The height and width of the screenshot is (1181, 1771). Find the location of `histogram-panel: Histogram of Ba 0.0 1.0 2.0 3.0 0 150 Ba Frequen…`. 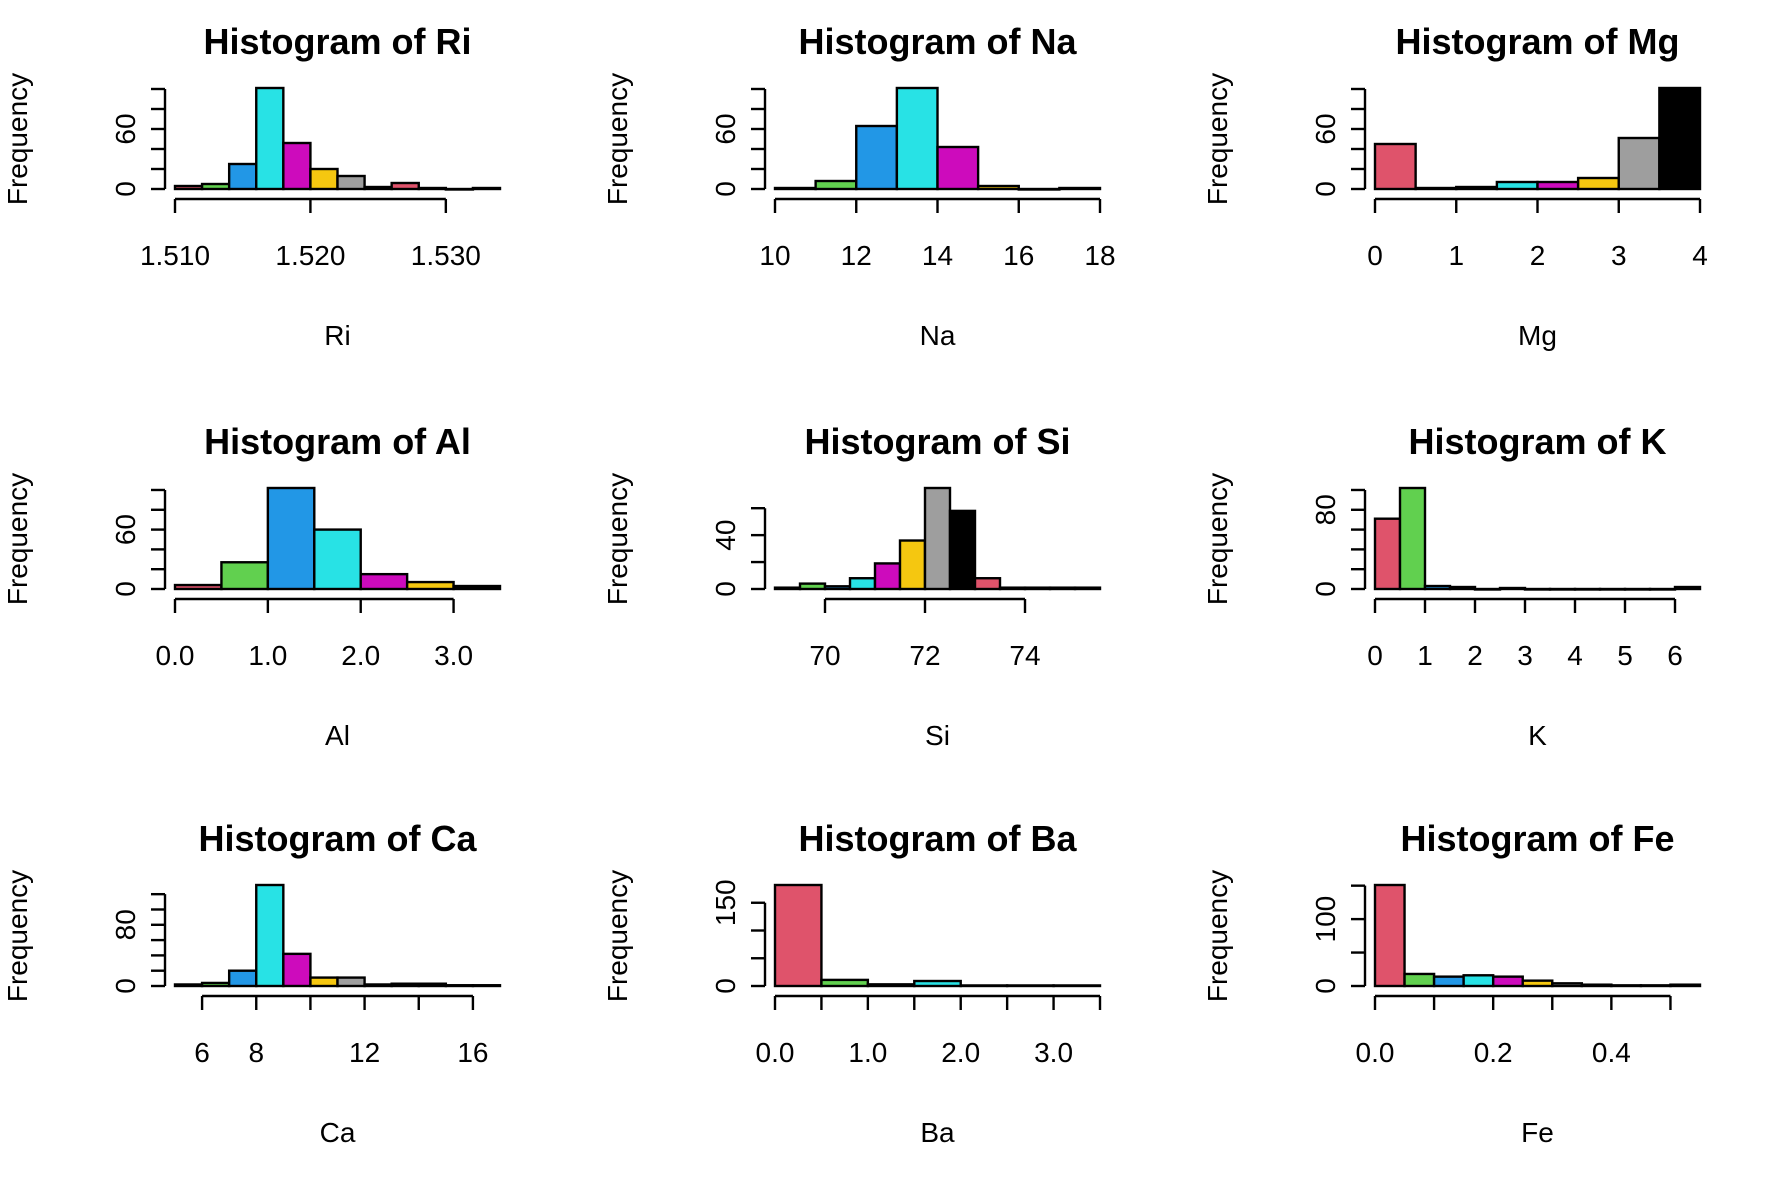

histogram-panel: Histogram of Ba 0.0 1.0 2.0 3.0 0 150 Ba Frequen… is located at coordinates (852, 983).